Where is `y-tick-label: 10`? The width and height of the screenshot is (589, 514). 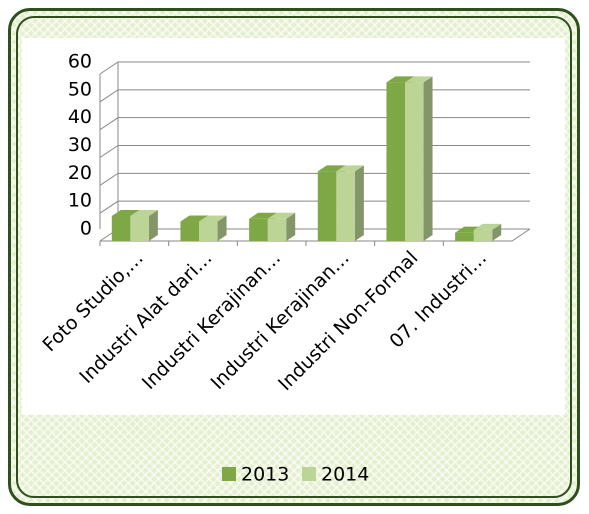 y-tick-label: 10 is located at coordinates (80, 201).